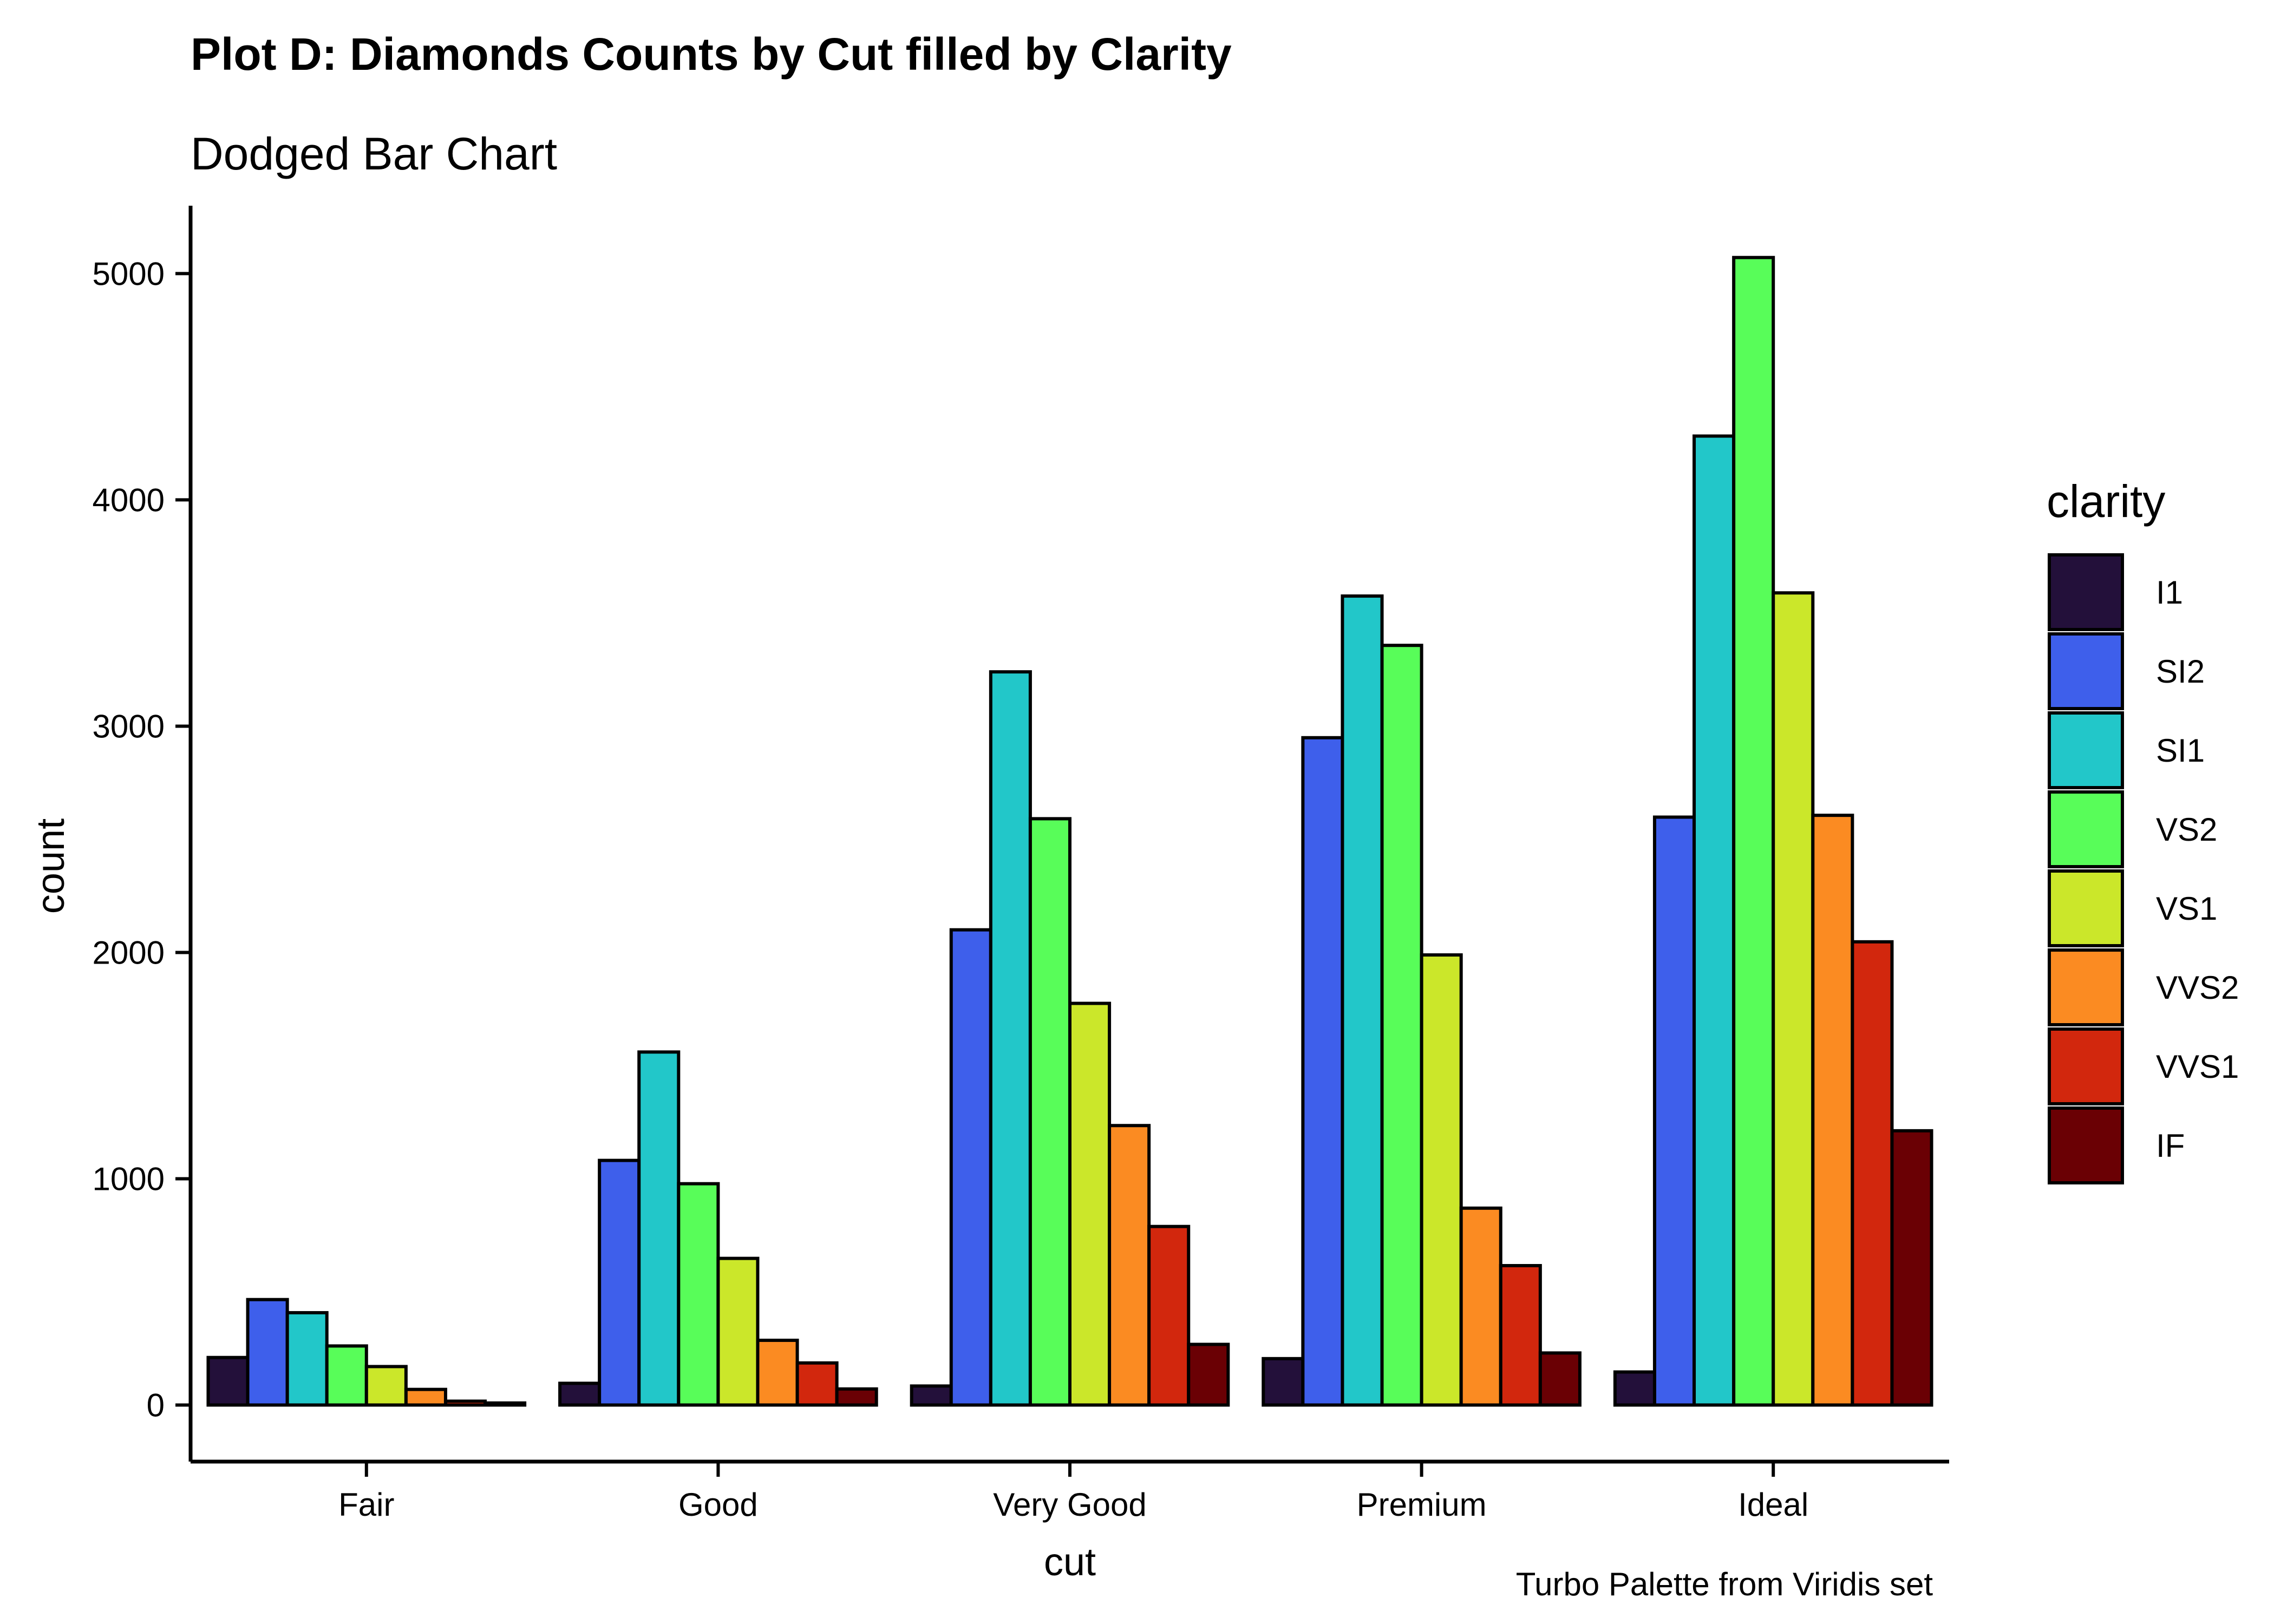 The height and width of the screenshot is (1624, 2274). I want to click on bar-fair-si2, so click(268, 1352).